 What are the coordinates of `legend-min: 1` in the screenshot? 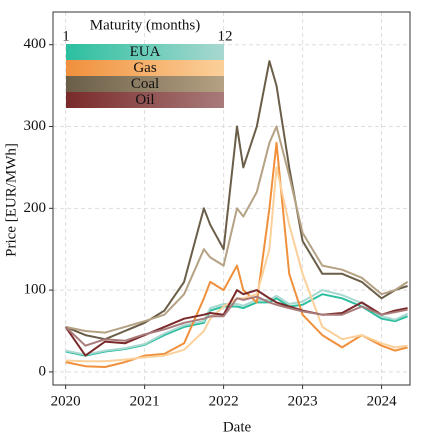 It's located at (66, 36).